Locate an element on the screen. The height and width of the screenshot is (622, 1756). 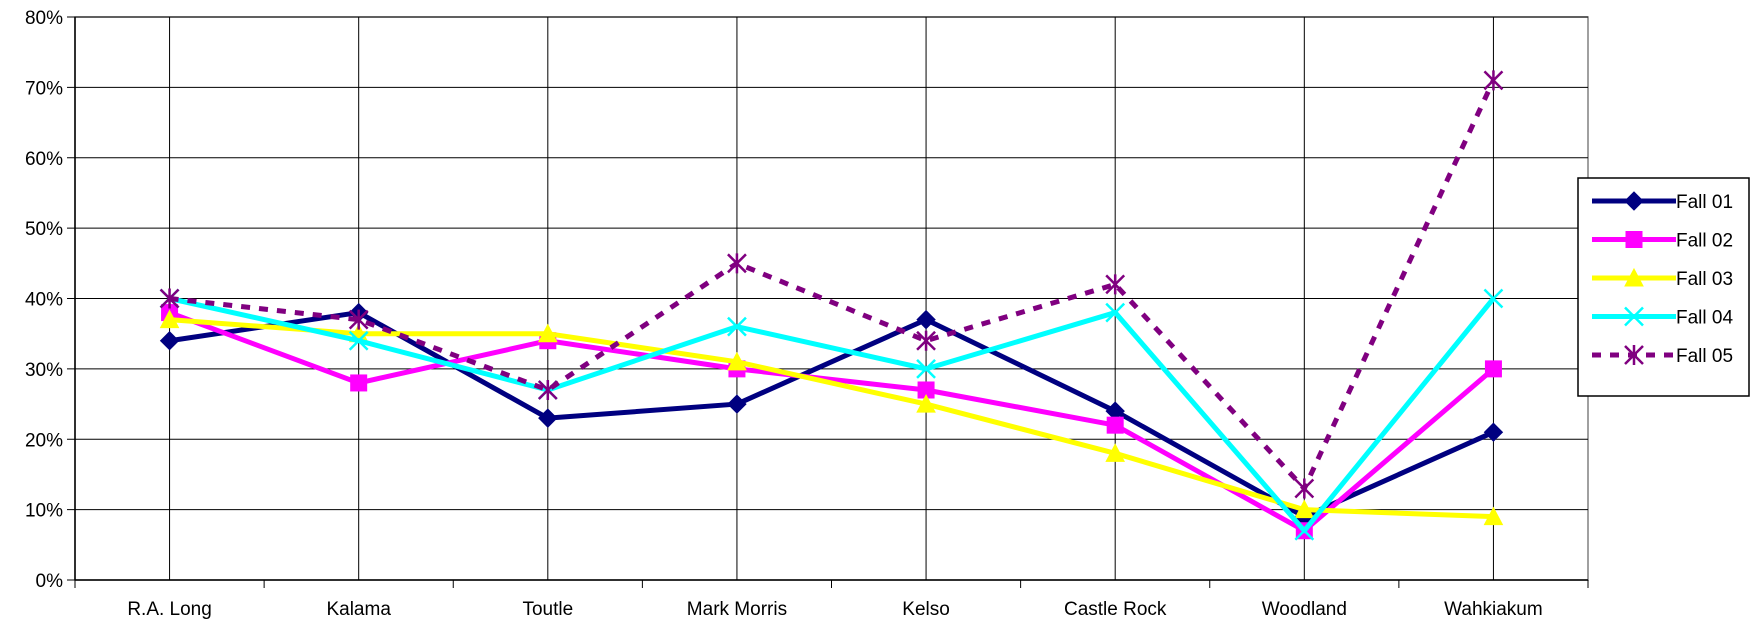
legend: Fall 01 Fall 02 Fall 03 Fall 04 Fall 05 is located at coordinates (1663, 287).